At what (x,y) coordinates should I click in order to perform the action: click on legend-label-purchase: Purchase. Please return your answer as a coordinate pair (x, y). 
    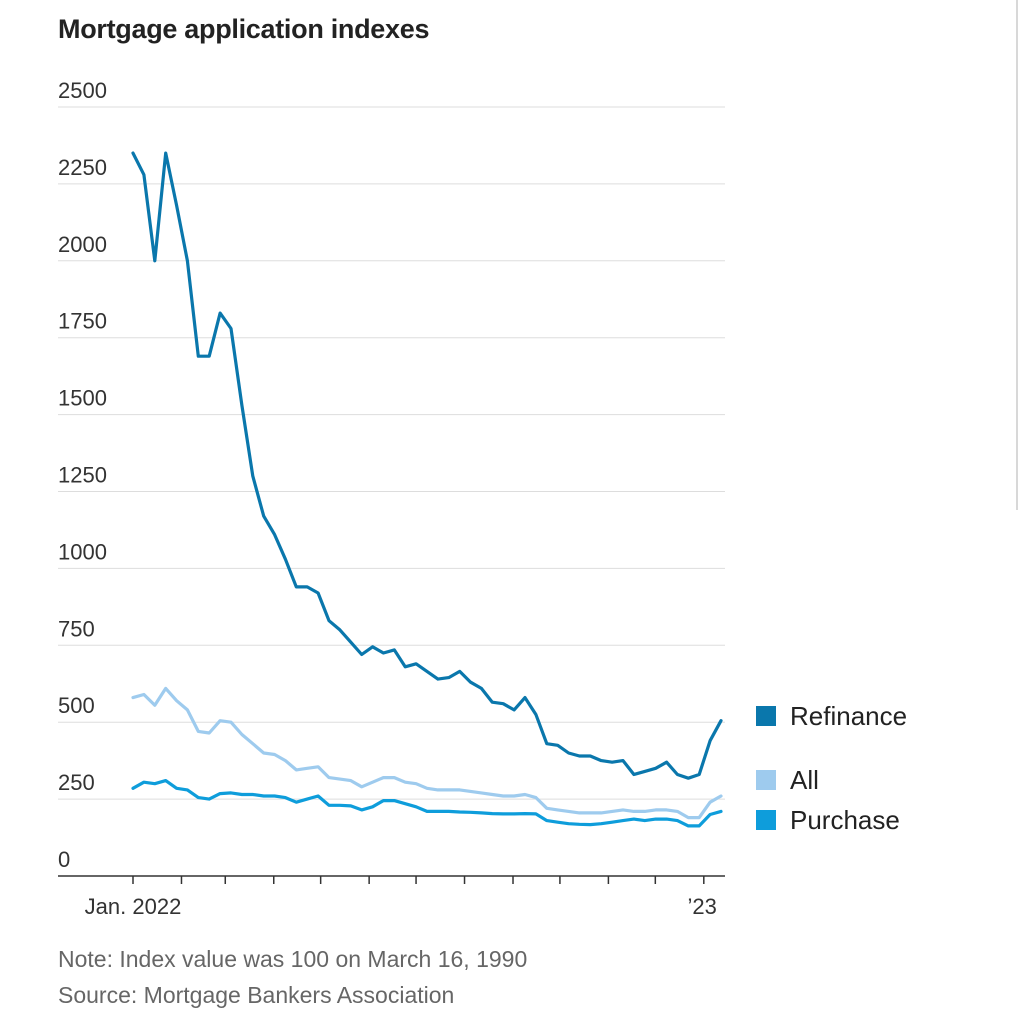
    Looking at the image, I should click on (845, 820).